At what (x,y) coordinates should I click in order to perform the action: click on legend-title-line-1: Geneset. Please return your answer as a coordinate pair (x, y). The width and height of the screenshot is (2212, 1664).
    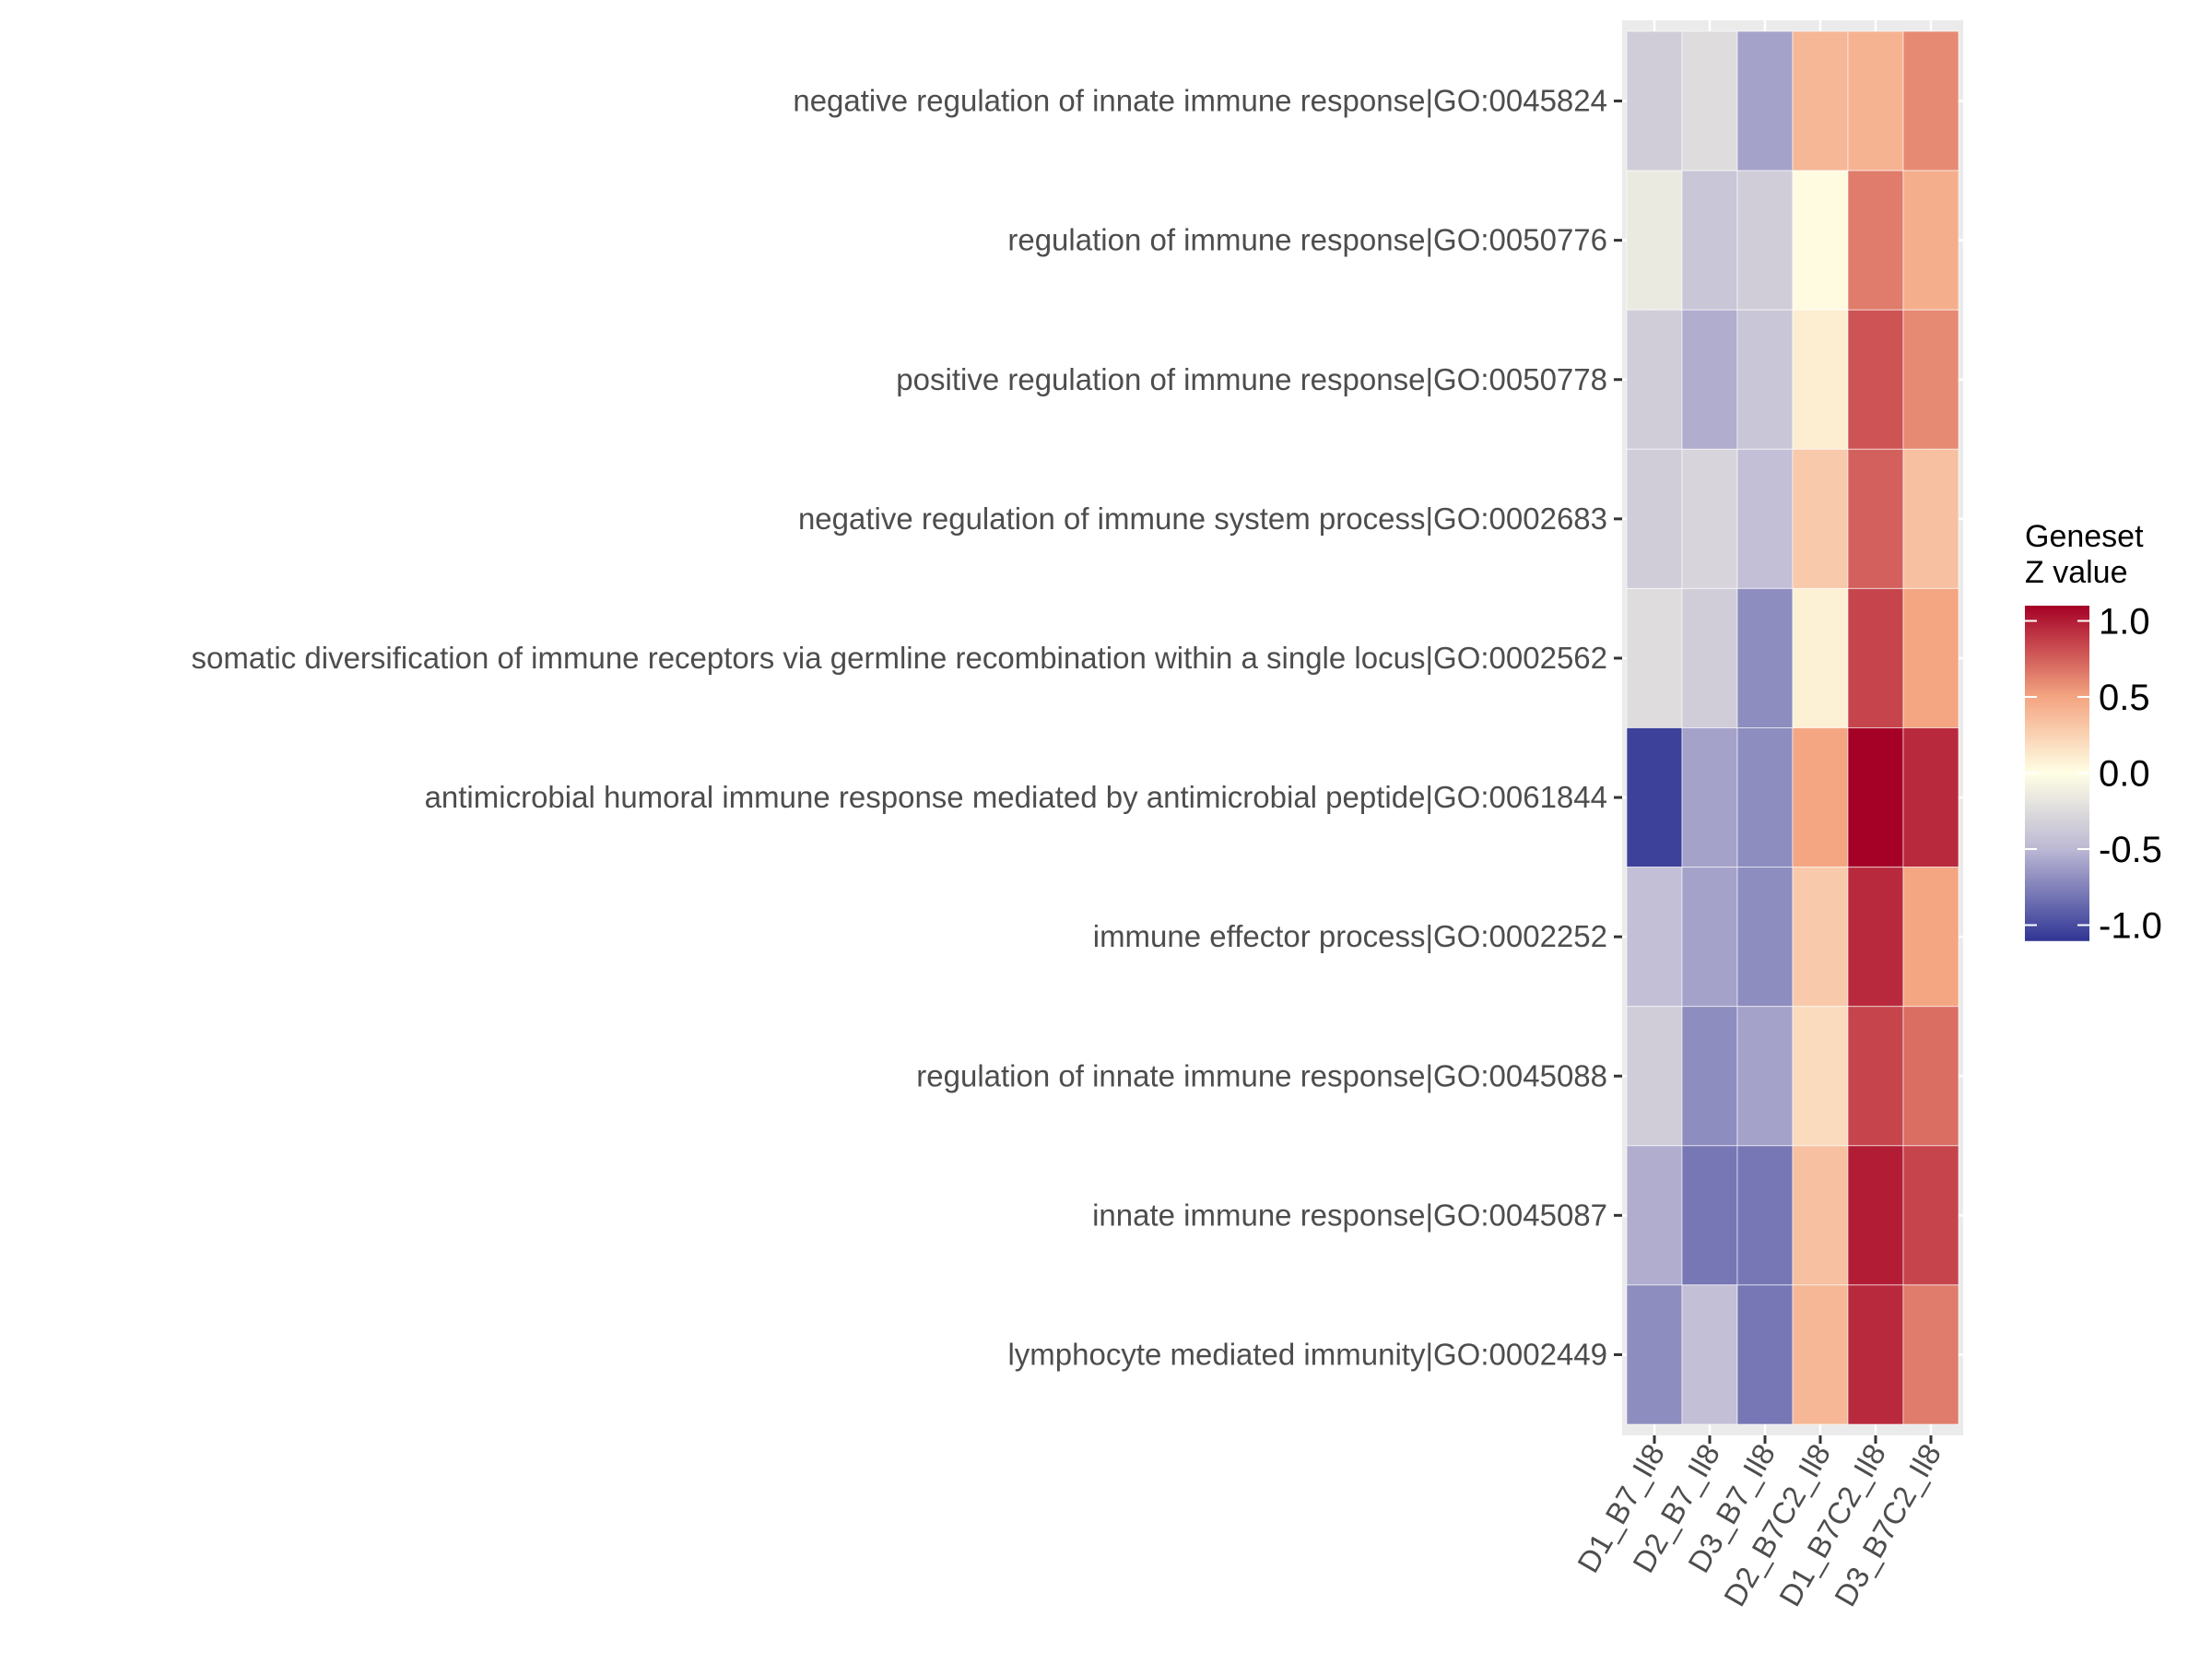
    Looking at the image, I should click on (2084, 536).